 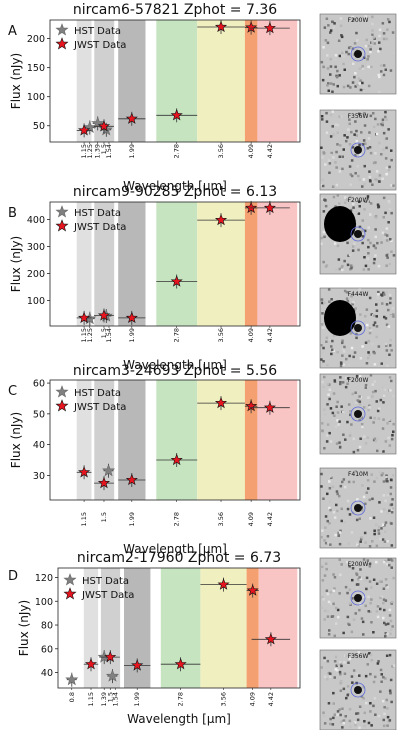 I want to click on series-jwst, so click(x=183, y=79).